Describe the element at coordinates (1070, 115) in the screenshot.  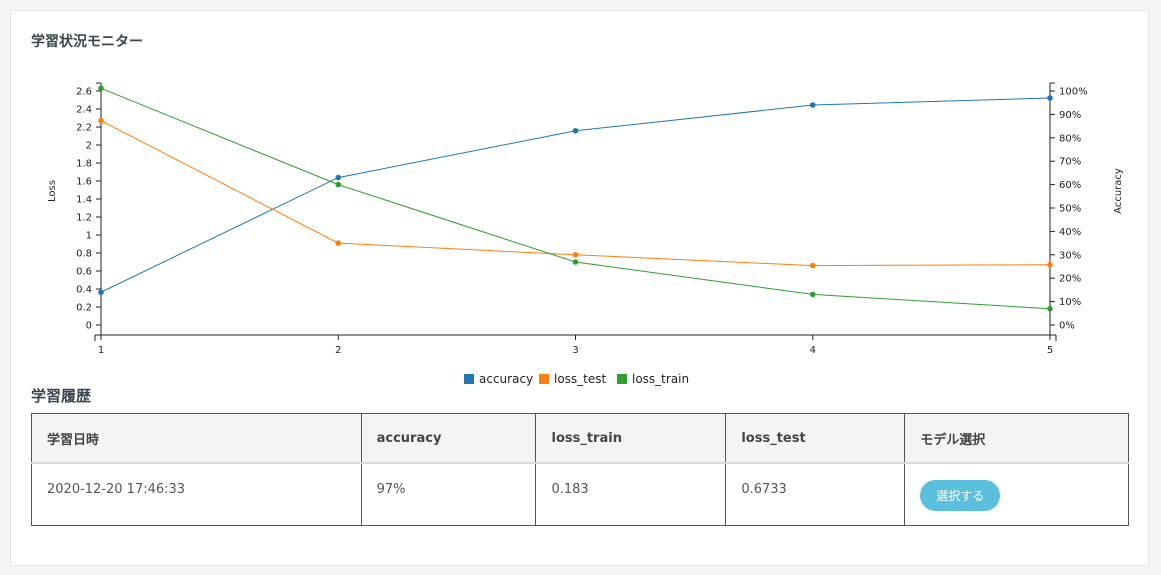
I see `y-right-tick-label: 90%` at that location.